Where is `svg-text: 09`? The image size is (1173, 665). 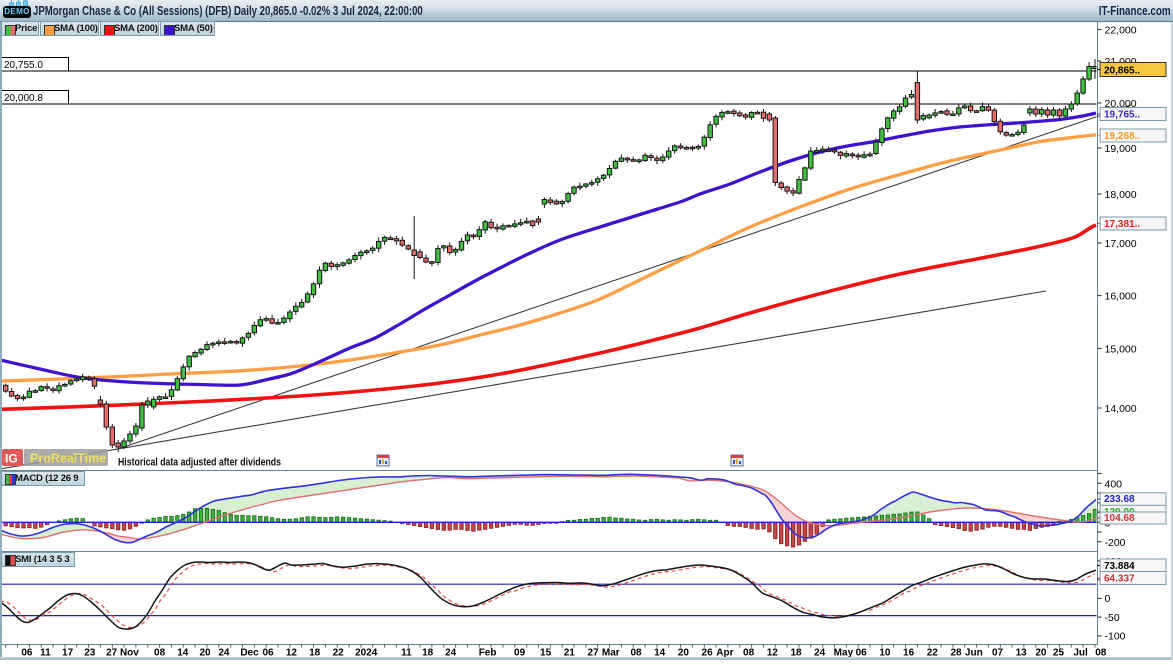 svg-text: 09 is located at coordinates (520, 653).